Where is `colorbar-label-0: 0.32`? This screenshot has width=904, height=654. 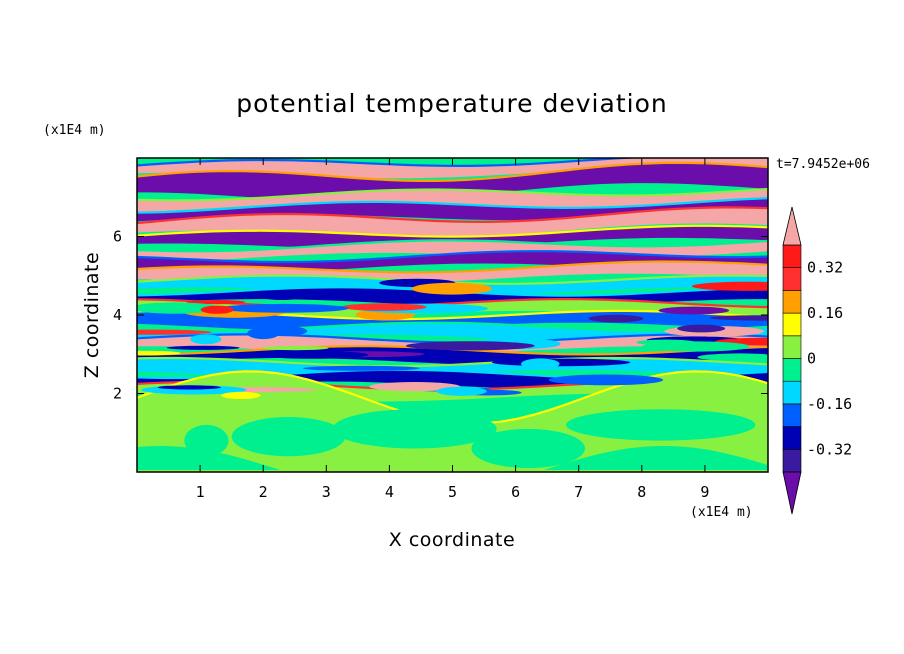
colorbar-label-0: 0.32 is located at coordinates (825, 268).